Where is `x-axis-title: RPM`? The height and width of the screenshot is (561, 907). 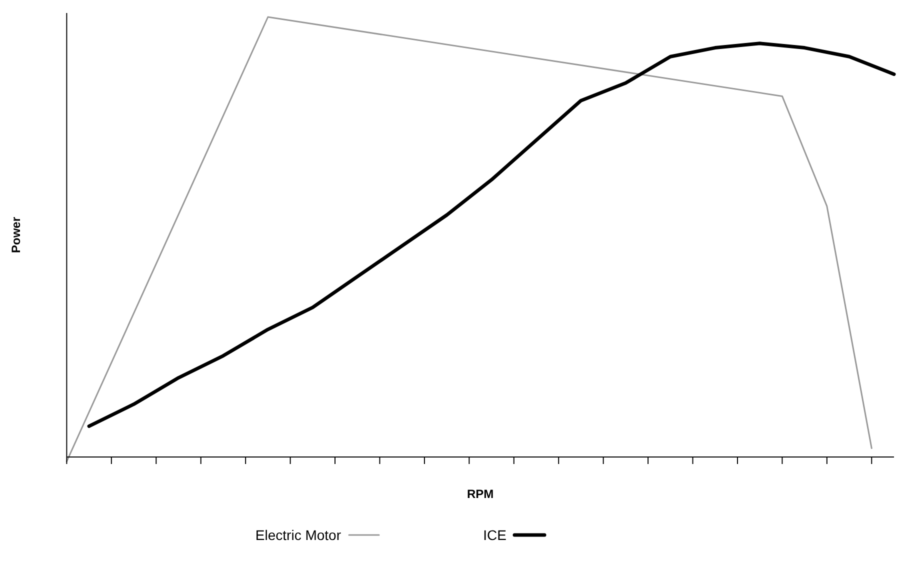
x-axis-title: RPM is located at coordinates (480, 494).